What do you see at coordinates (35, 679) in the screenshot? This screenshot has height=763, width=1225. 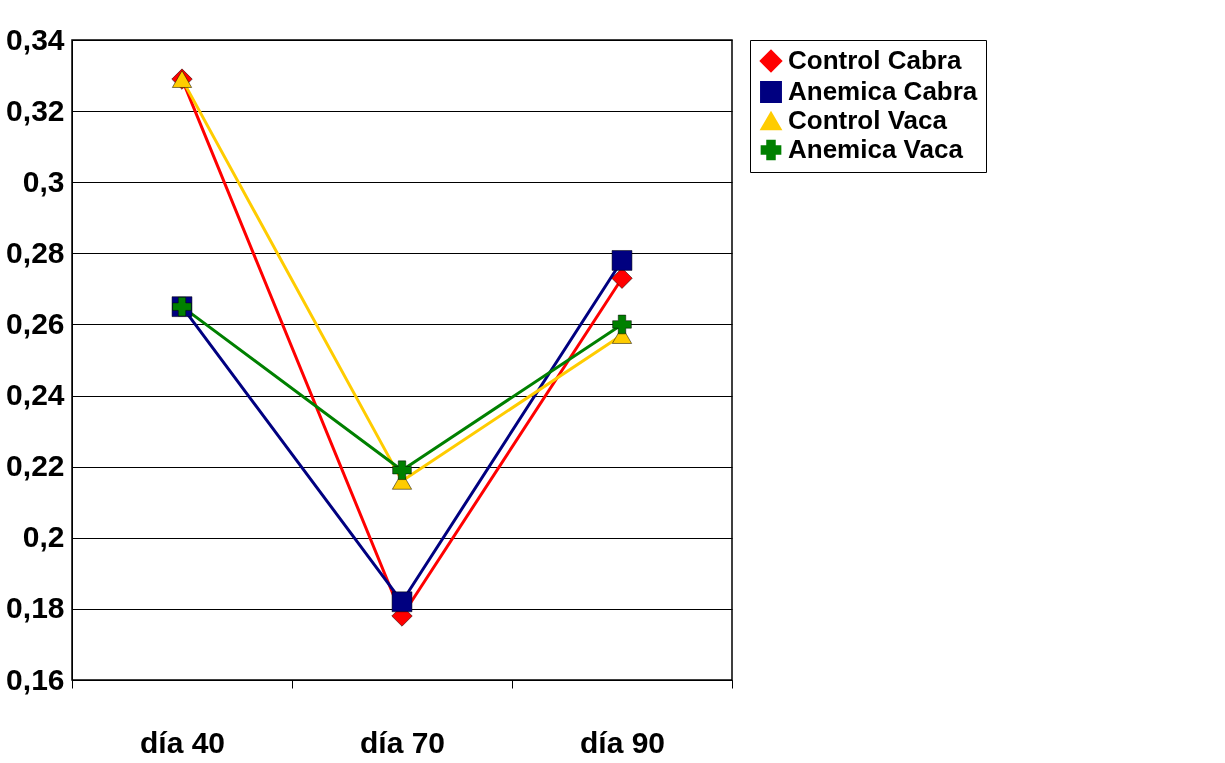 I see `y-tick-label: 0,16` at bounding box center [35, 679].